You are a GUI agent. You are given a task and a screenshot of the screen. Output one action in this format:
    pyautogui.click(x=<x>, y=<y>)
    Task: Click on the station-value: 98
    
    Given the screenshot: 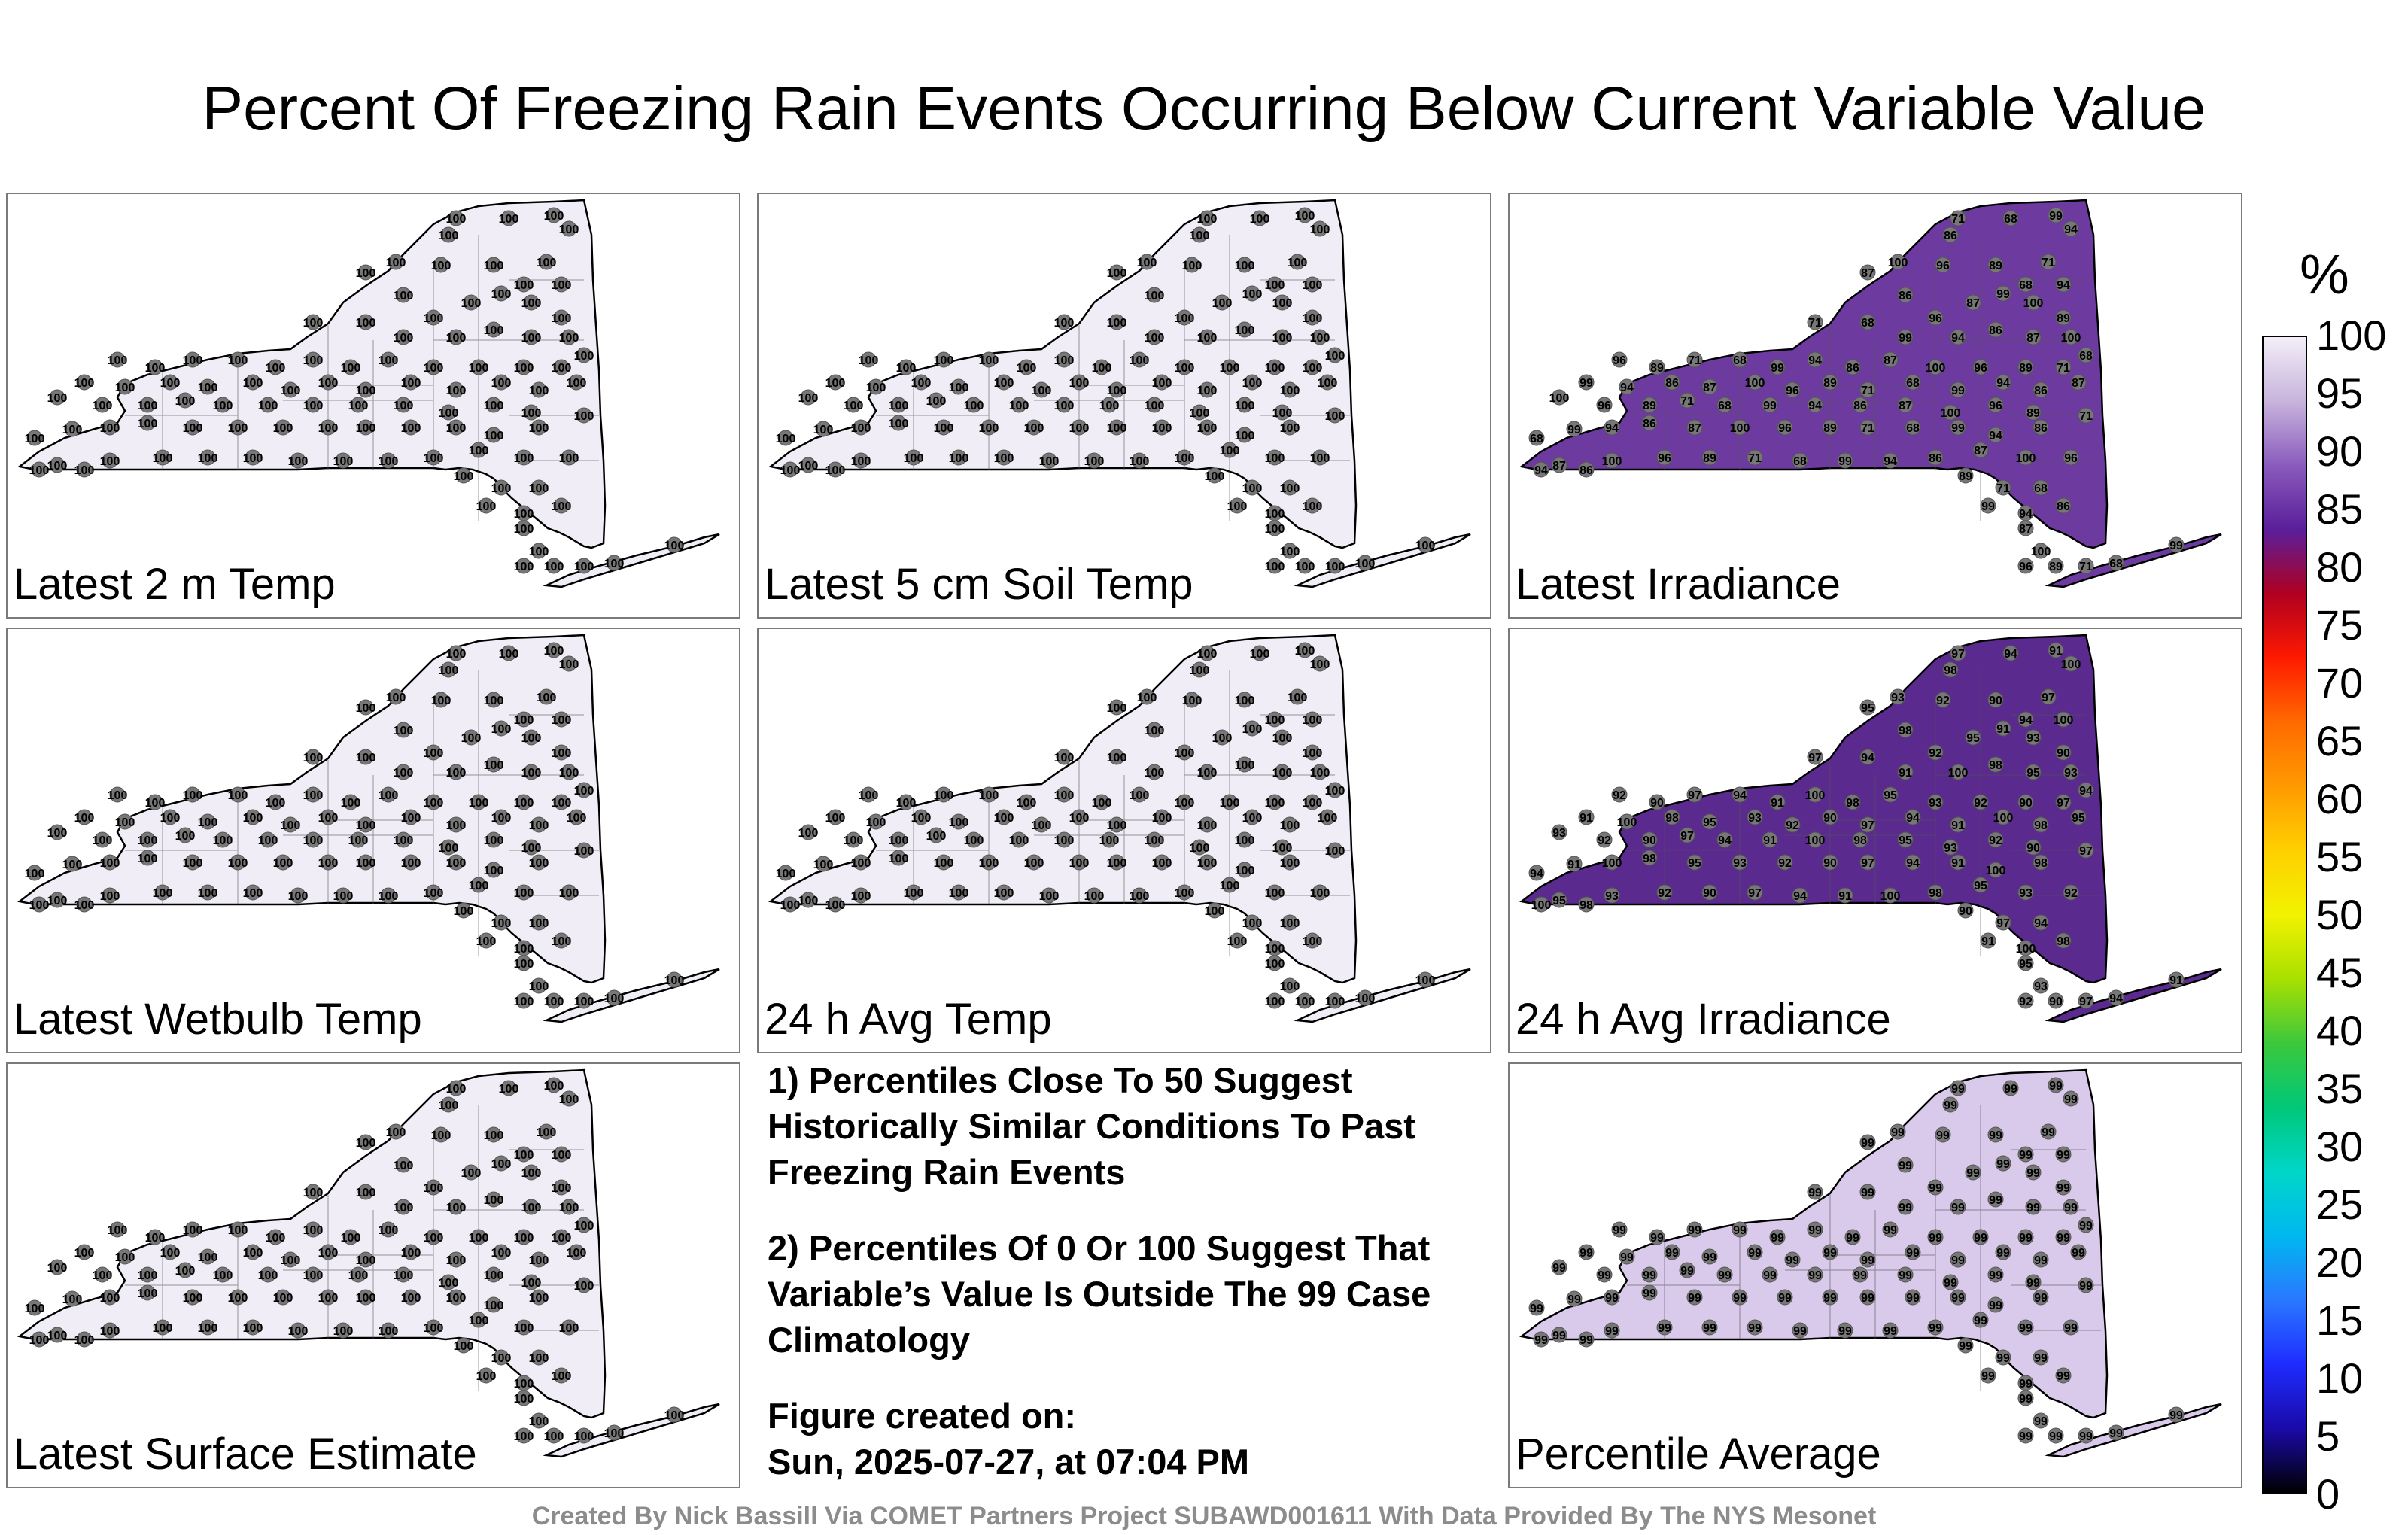 What is the action you would take?
    pyautogui.click(x=2041, y=825)
    